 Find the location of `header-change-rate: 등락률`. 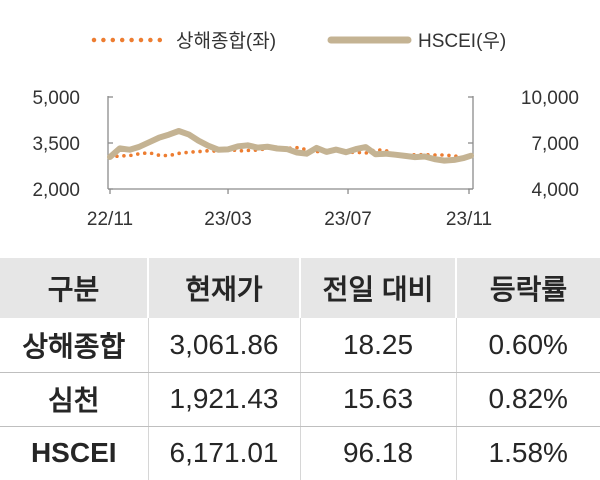

header-change-rate: 등락률 is located at coordinates (528, 288).